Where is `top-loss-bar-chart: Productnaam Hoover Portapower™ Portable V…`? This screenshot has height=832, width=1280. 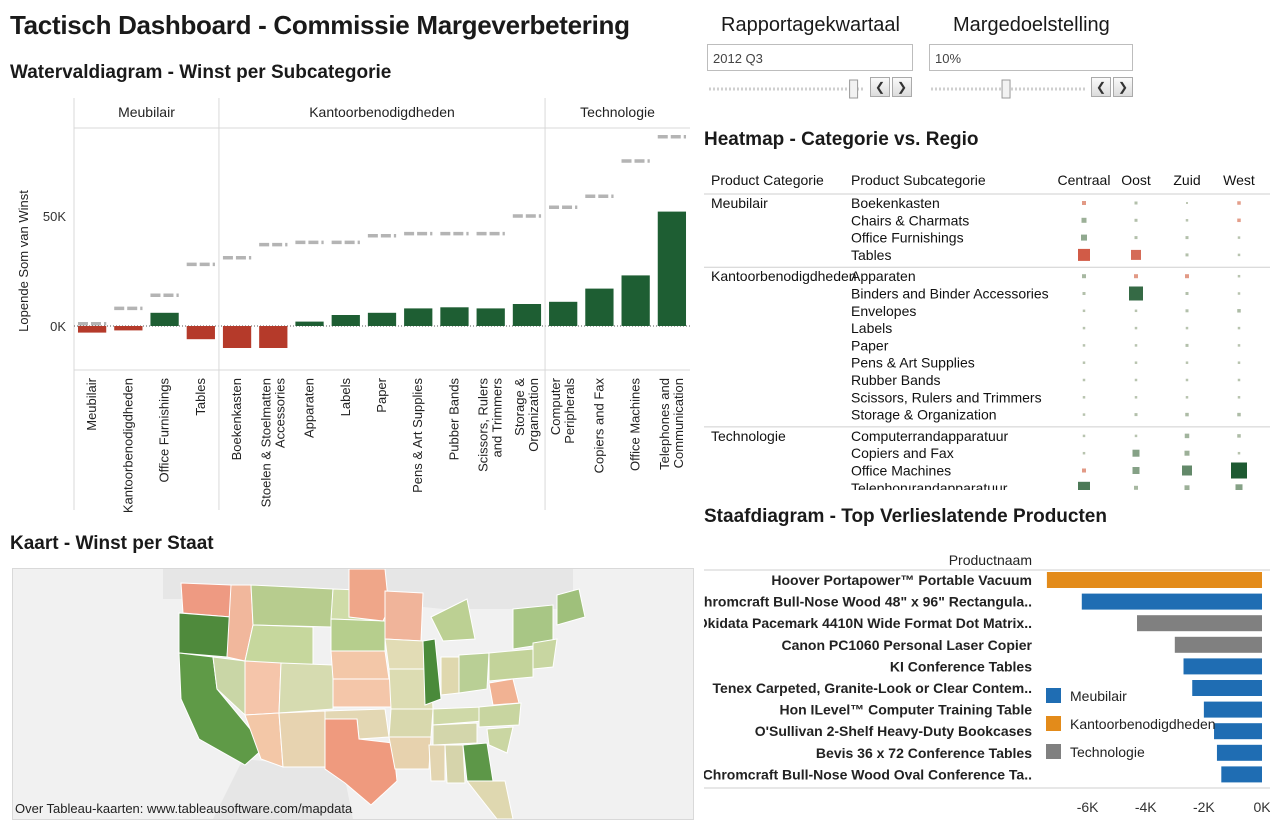
top-loss-bar-chart: Productnaam Hoover Portapower™ Portable V… is located at coordinates (987, 683).